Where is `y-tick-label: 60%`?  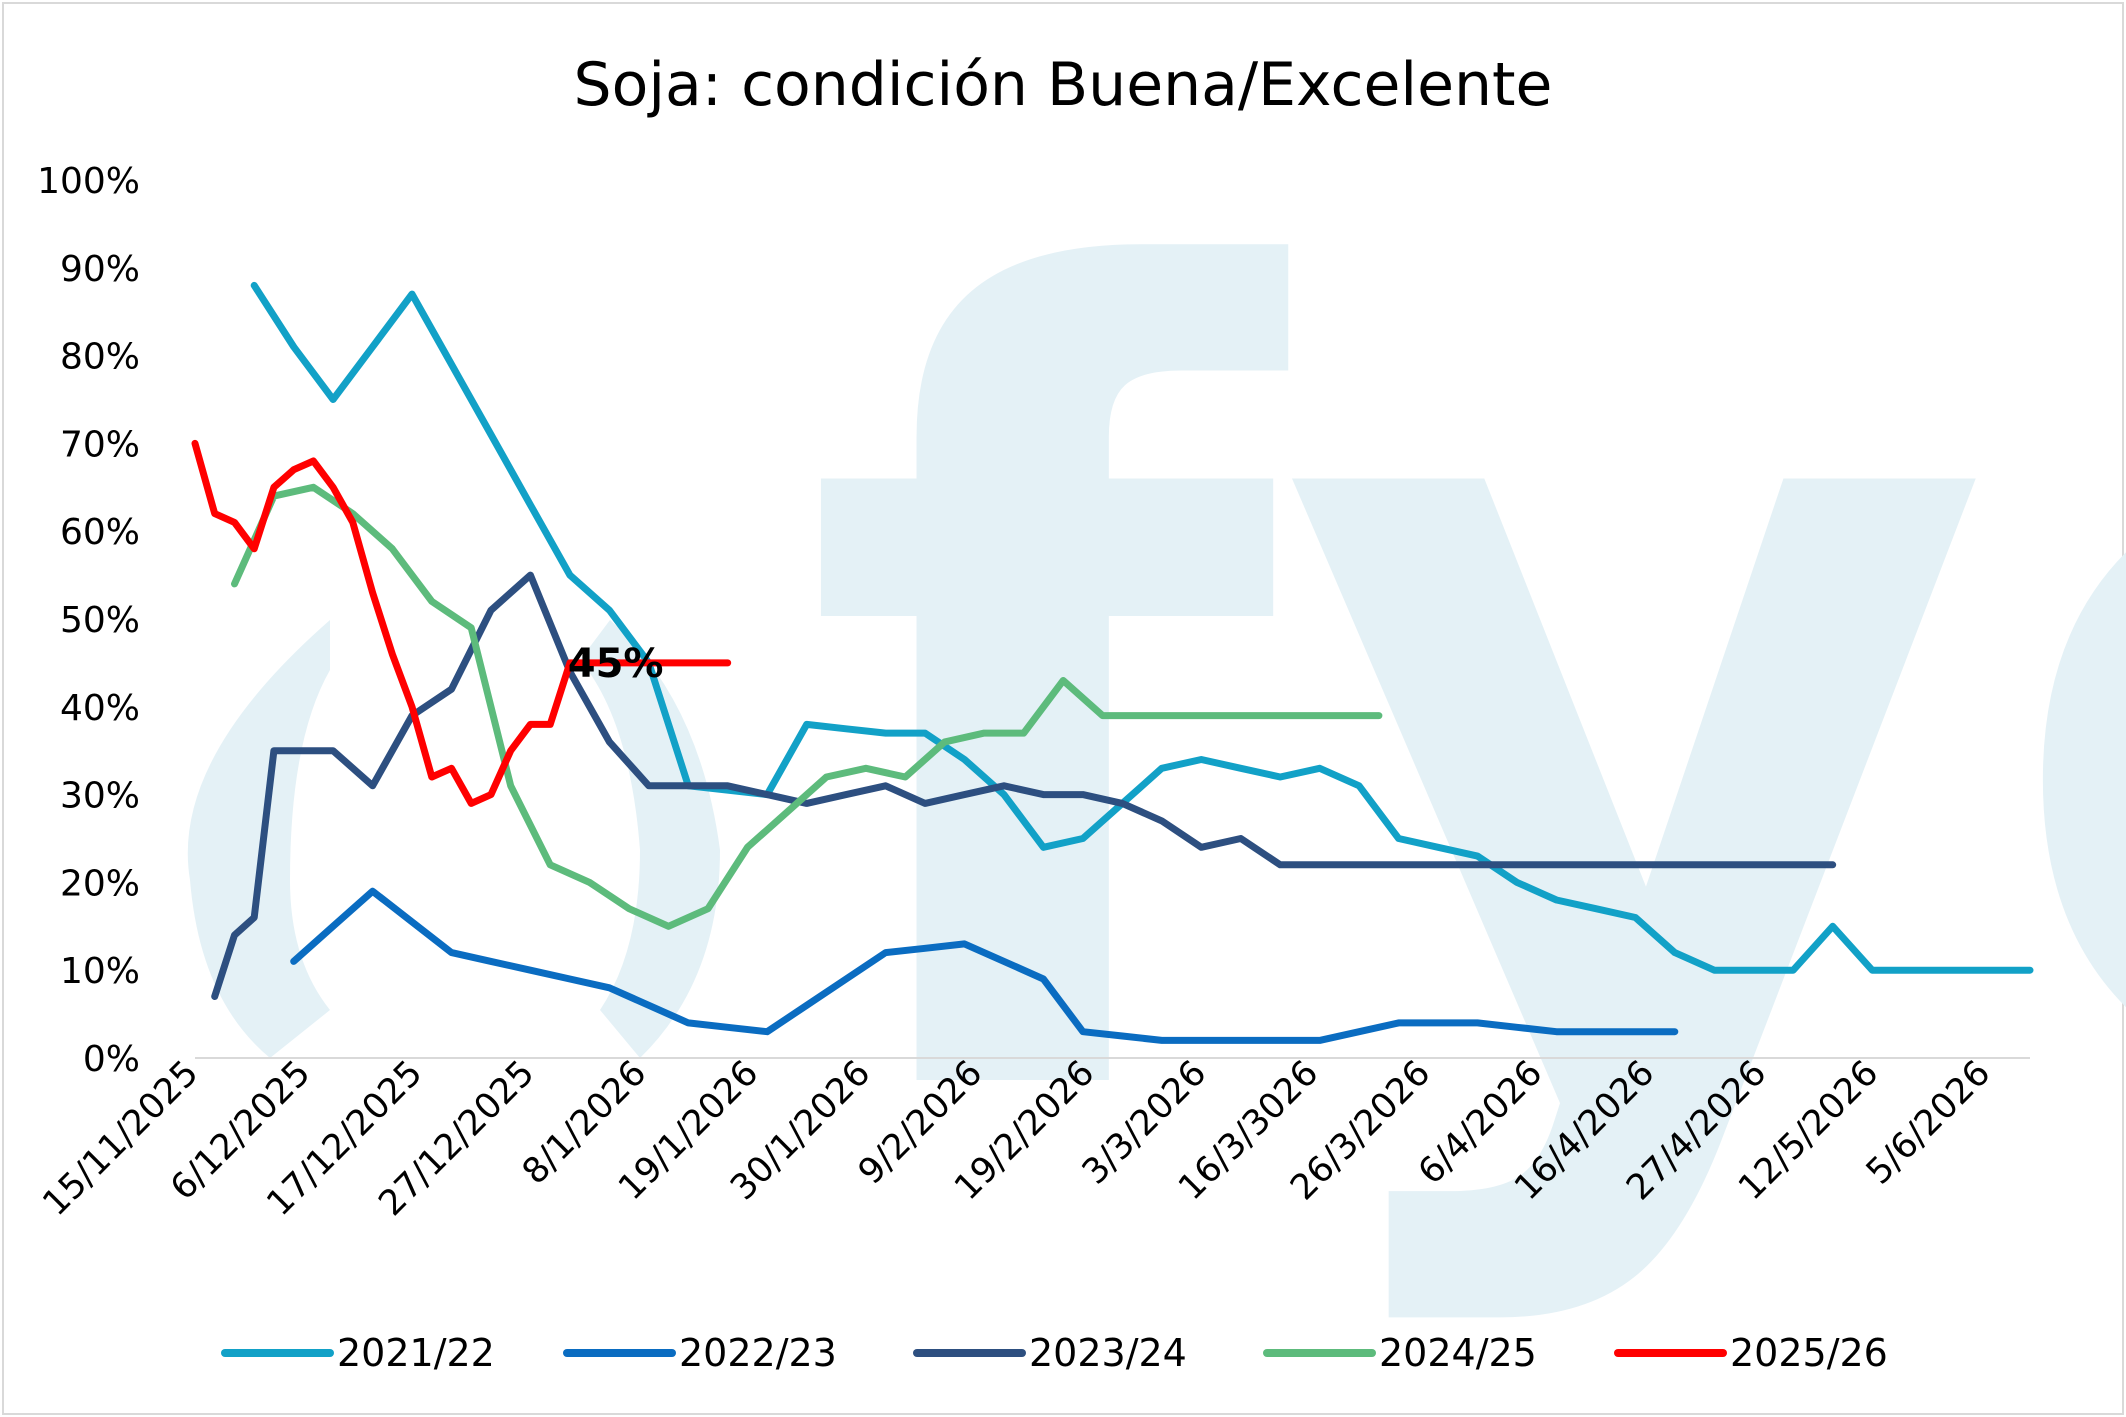
y-tick-label: 60% is located at coordinates (100, 532).